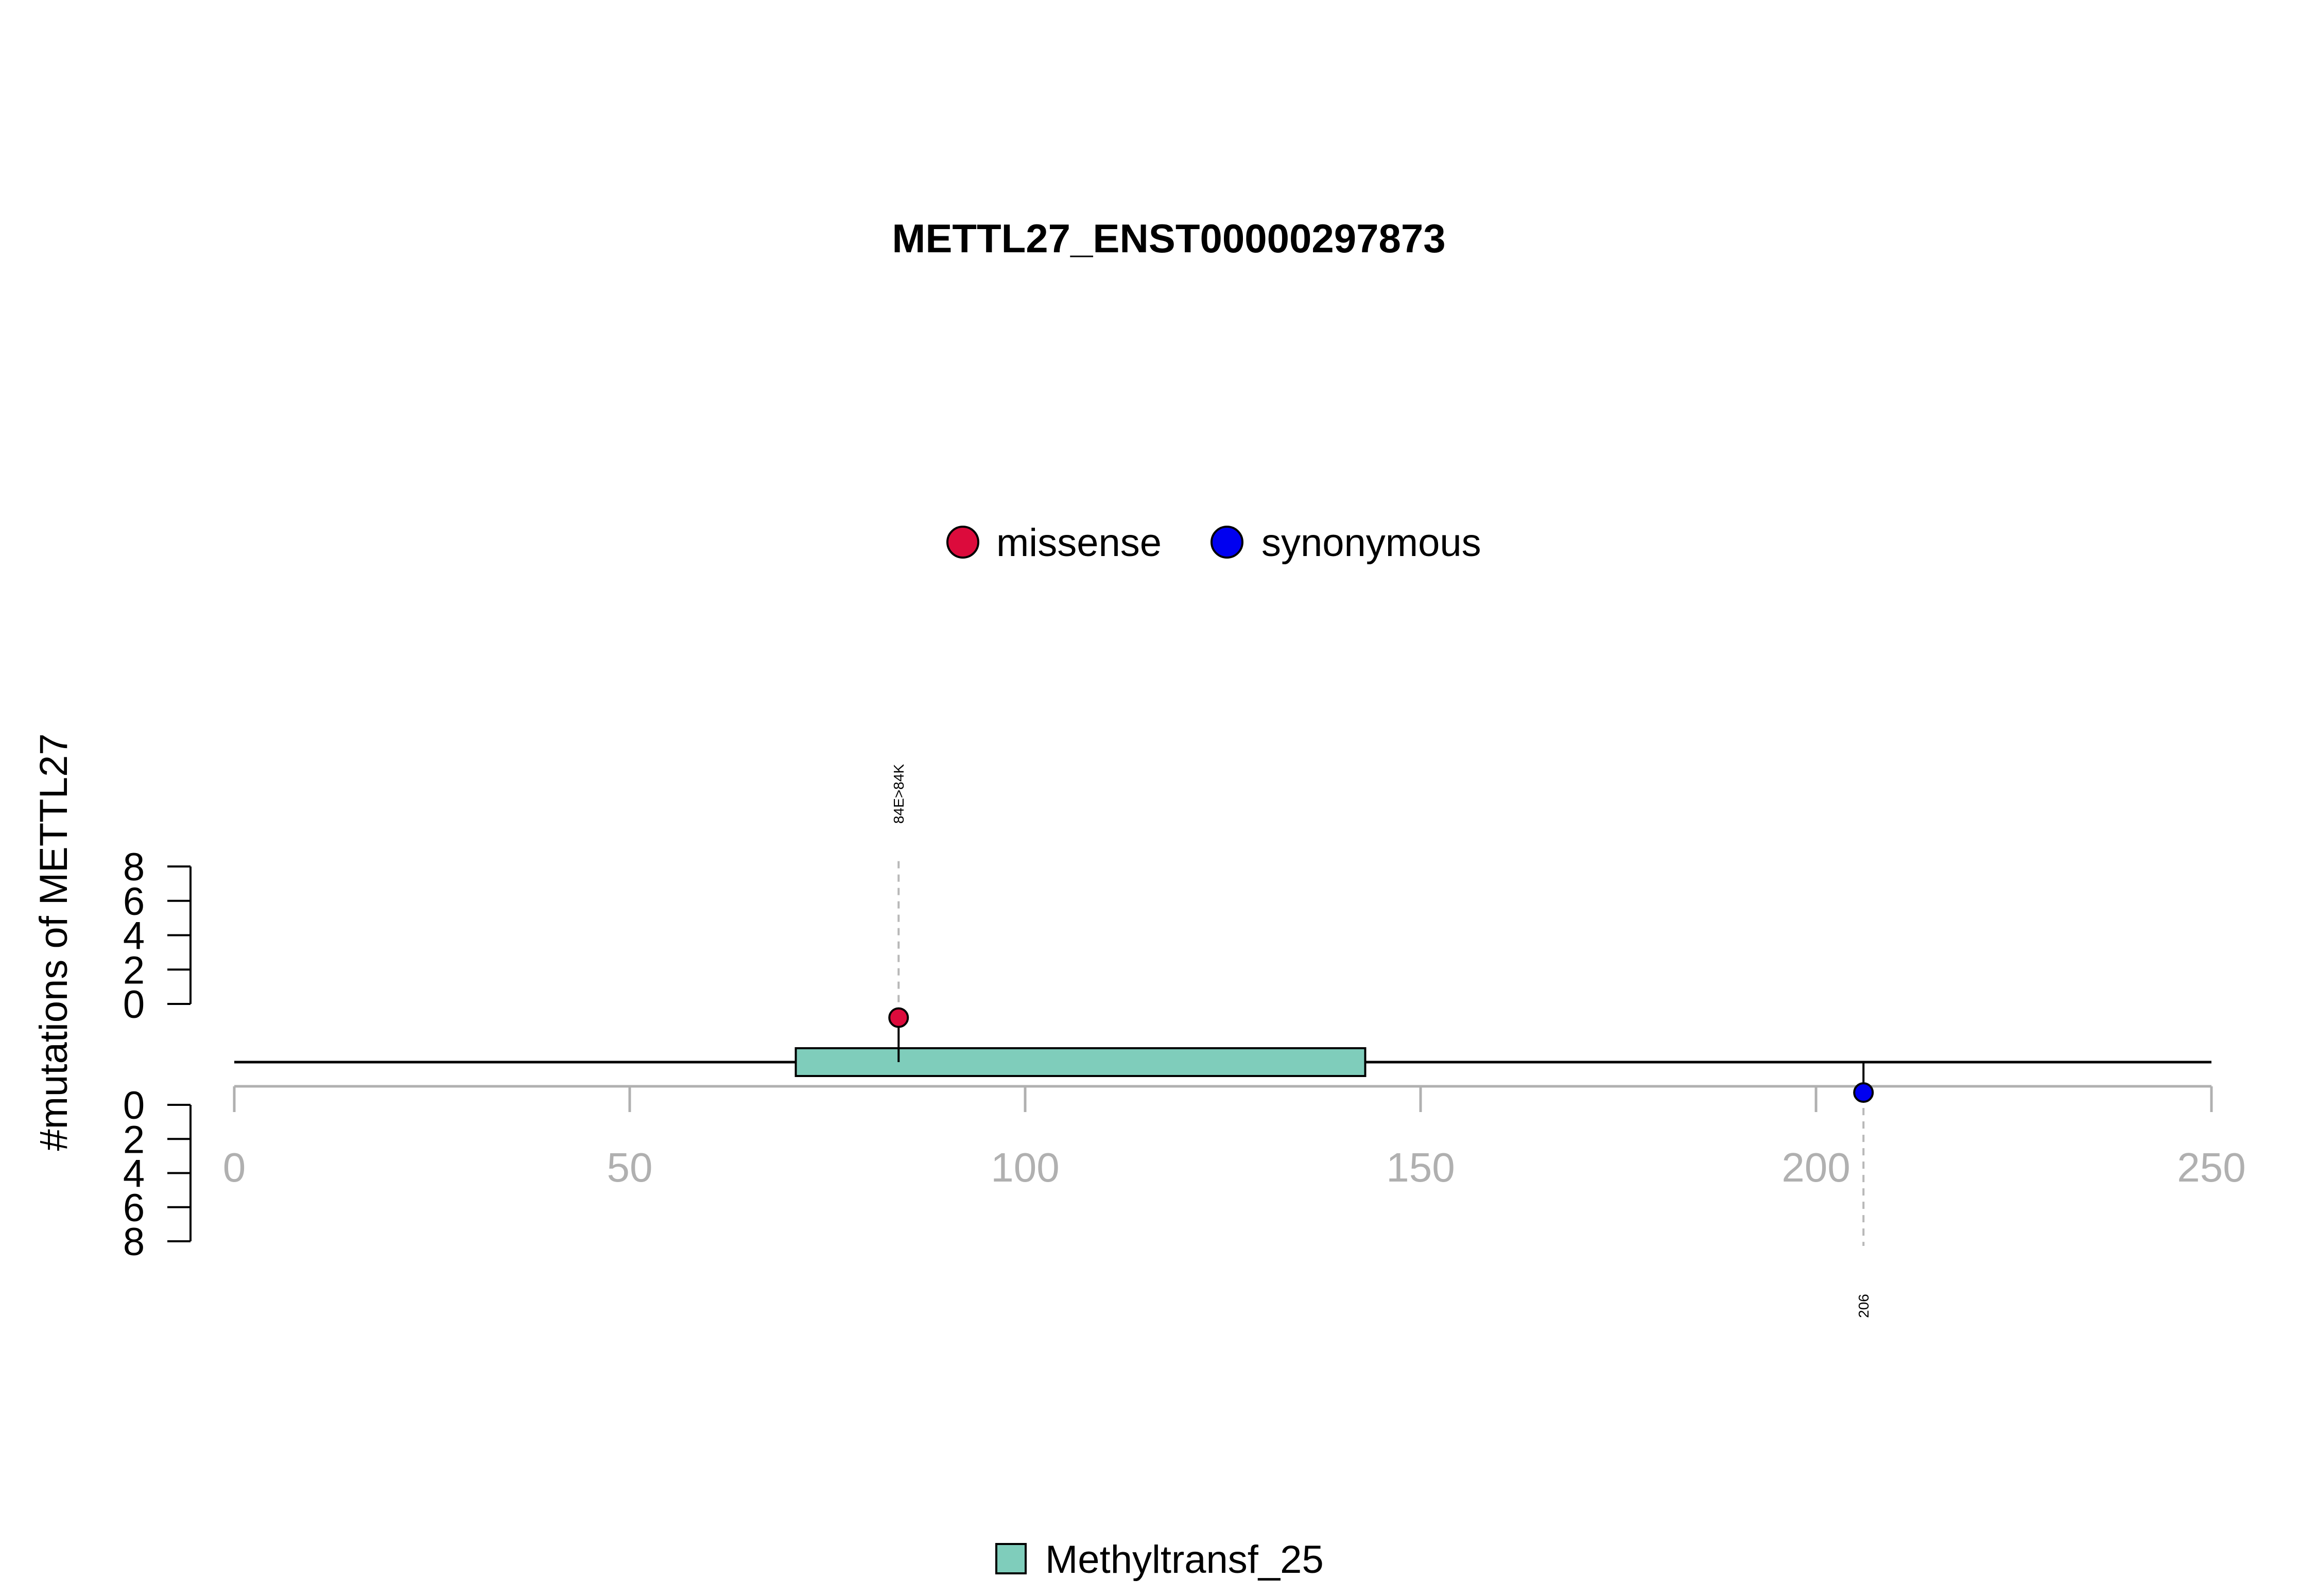 The image size is (2317, 1596). What do you see at coordinates (1371, 543) in the screenshot?
I see `legend-label-synonymous: synonymous` at bounding box center [1371, 543].